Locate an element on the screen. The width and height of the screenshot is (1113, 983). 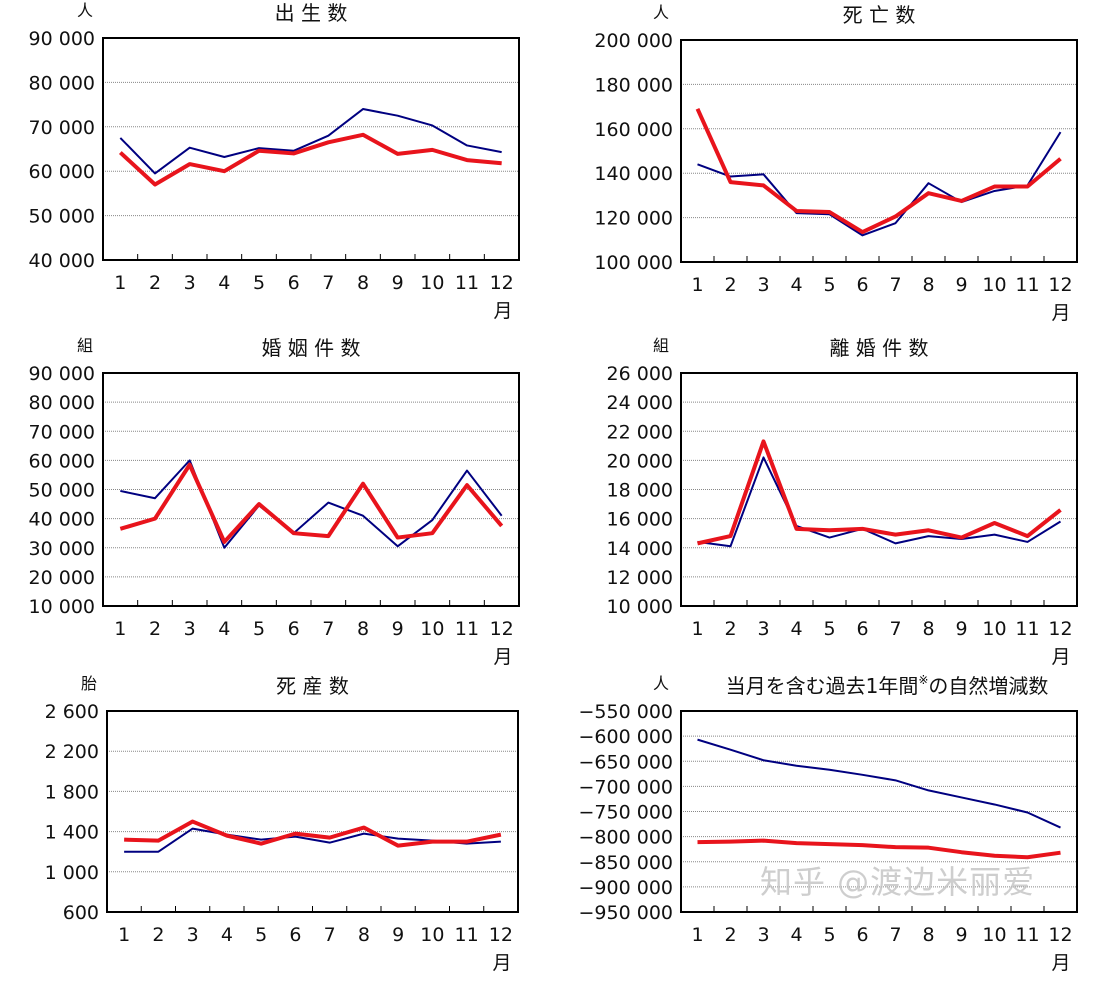
y-tick-label: 10 000 is located at coordinates (640, 607).